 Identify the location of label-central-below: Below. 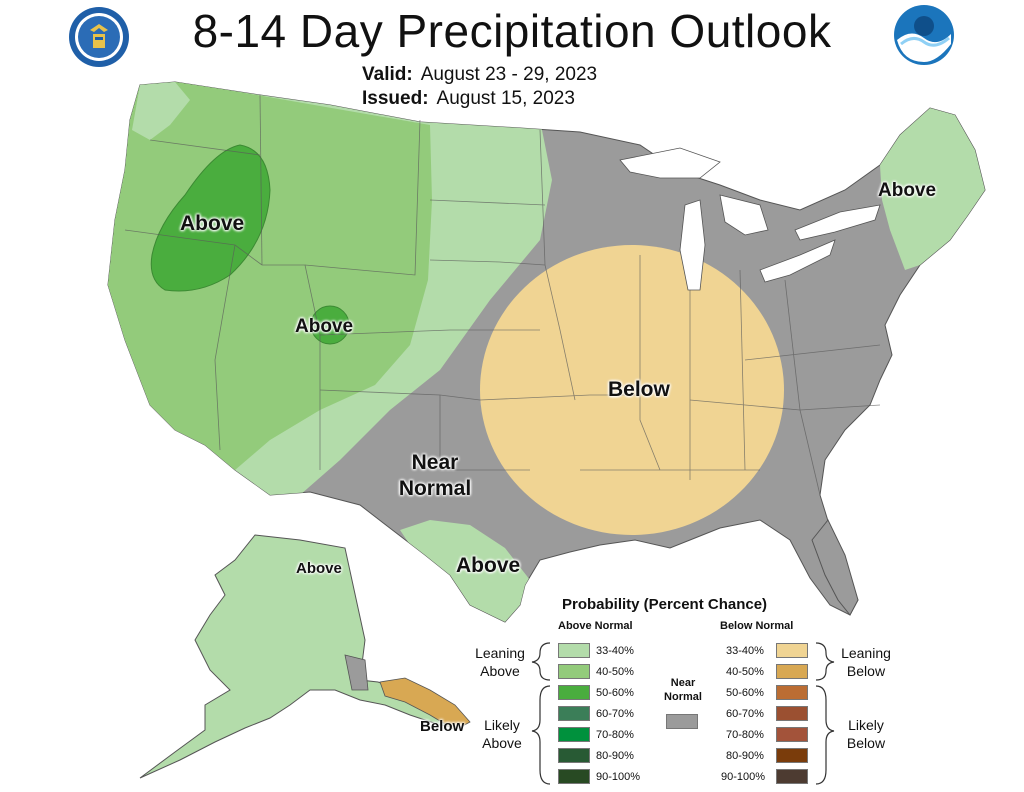
(639, 389).